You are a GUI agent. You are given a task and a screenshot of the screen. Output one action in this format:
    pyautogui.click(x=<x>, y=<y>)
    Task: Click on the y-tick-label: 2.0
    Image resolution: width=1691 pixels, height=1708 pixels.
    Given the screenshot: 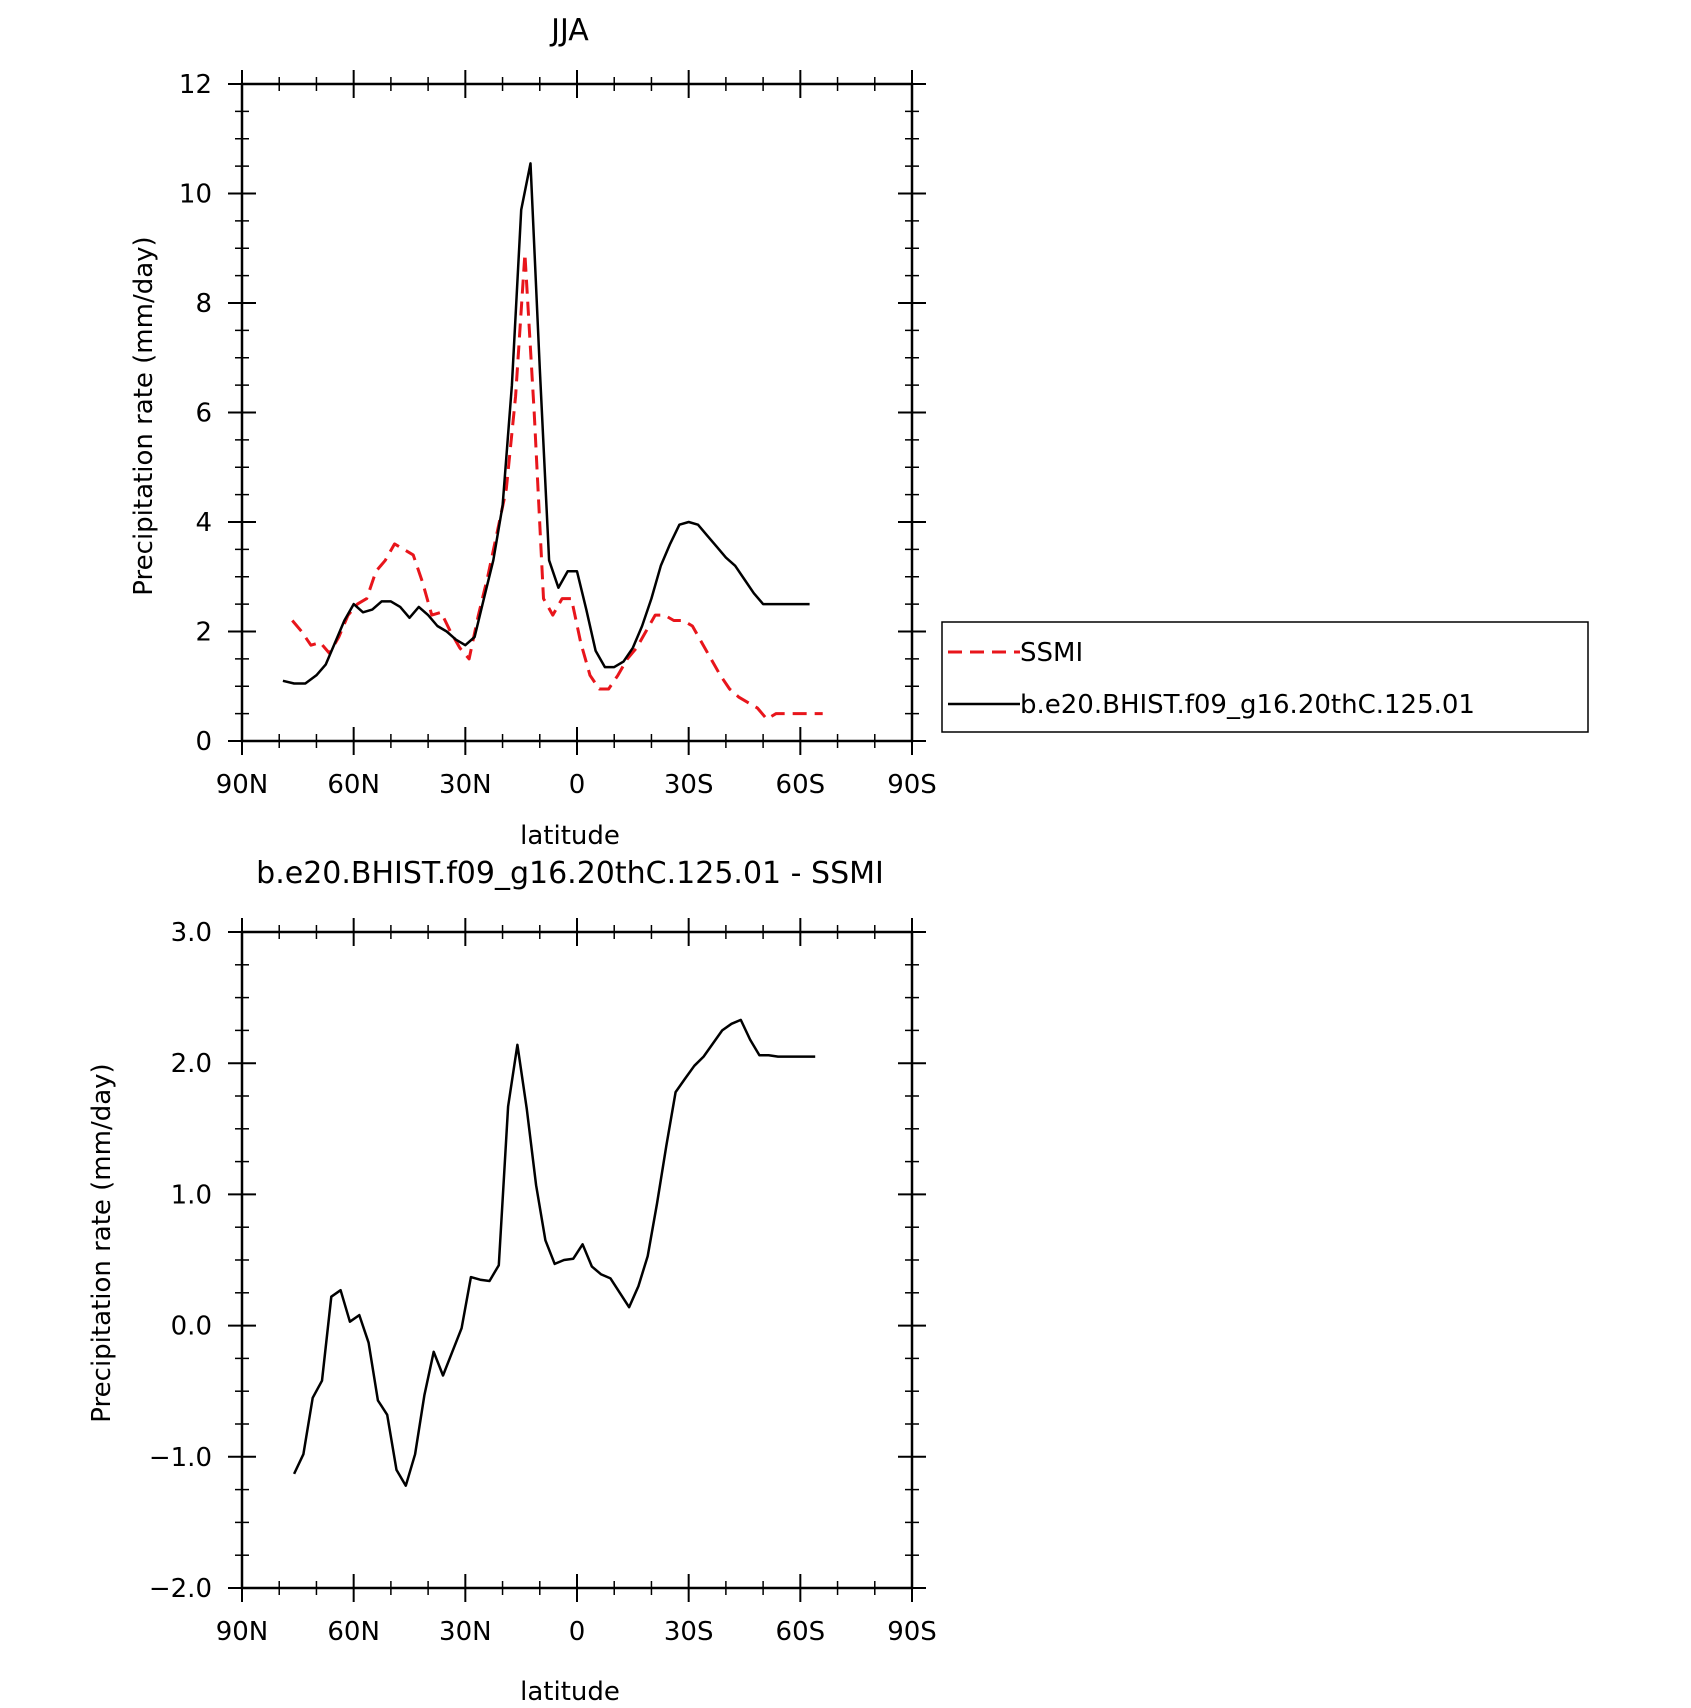 What is the action you would take?
    pyautogui.click(x=191, y=1064)
    